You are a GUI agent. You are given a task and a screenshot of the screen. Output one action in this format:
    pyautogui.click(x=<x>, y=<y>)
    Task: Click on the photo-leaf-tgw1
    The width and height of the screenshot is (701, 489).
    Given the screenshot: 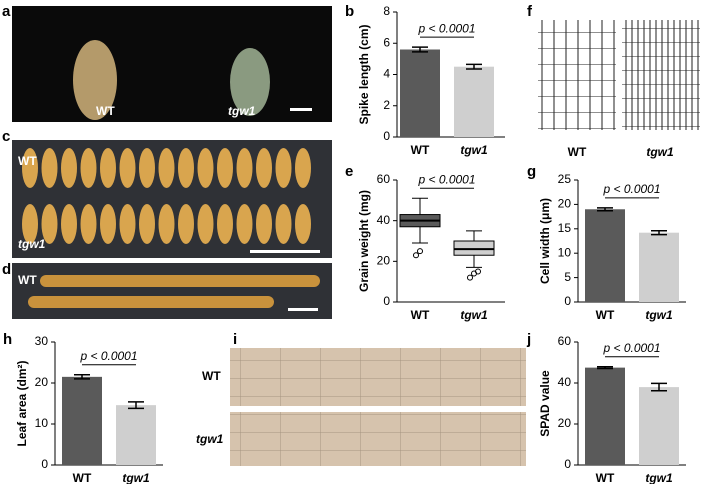 What is the action you would take?
    pyautogui.click(x=378, y=439)
    